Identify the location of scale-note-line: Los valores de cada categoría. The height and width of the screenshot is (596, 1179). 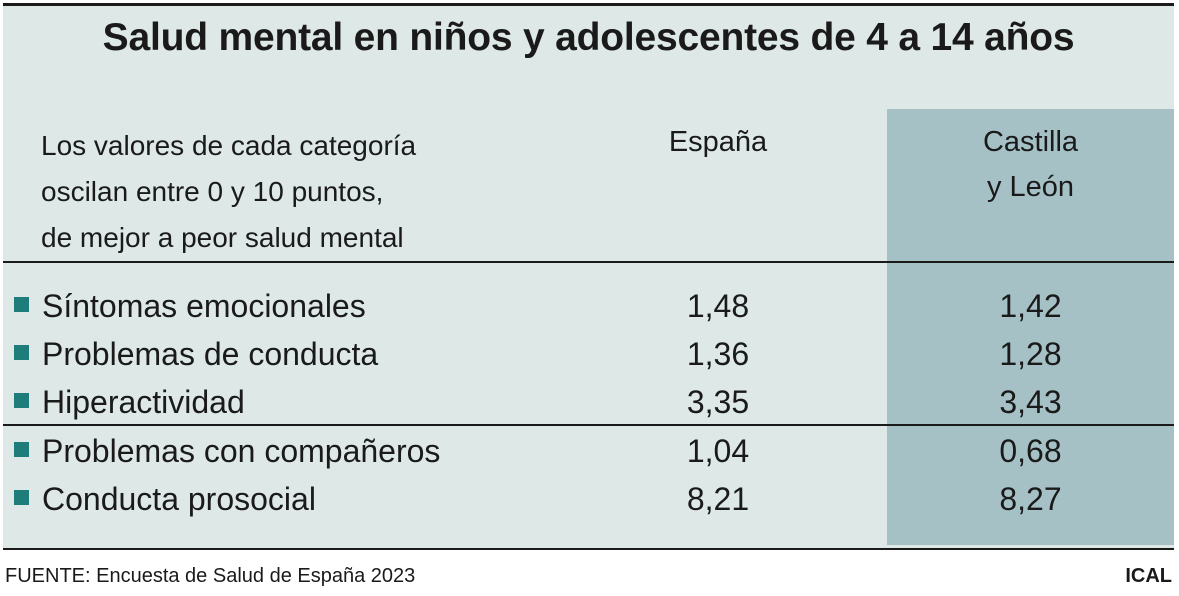
(229, 145).